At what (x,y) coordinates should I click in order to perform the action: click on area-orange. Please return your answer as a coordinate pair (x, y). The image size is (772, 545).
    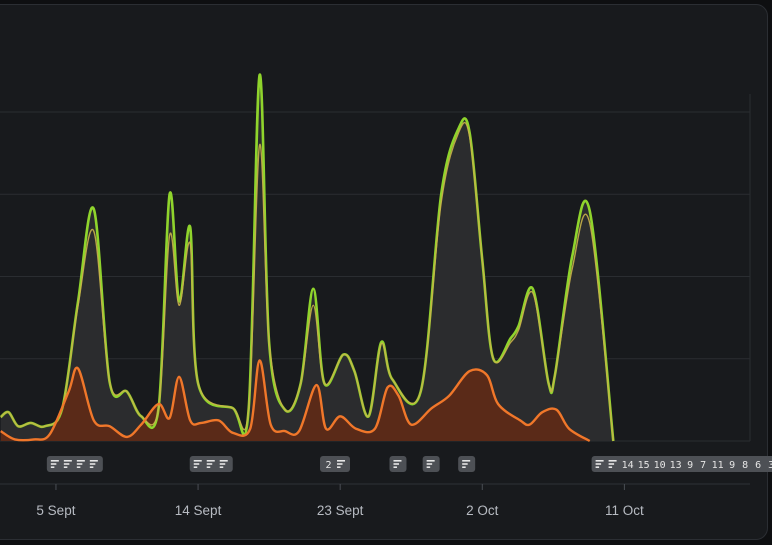
    Looking at the image, I should click on (295, 400).